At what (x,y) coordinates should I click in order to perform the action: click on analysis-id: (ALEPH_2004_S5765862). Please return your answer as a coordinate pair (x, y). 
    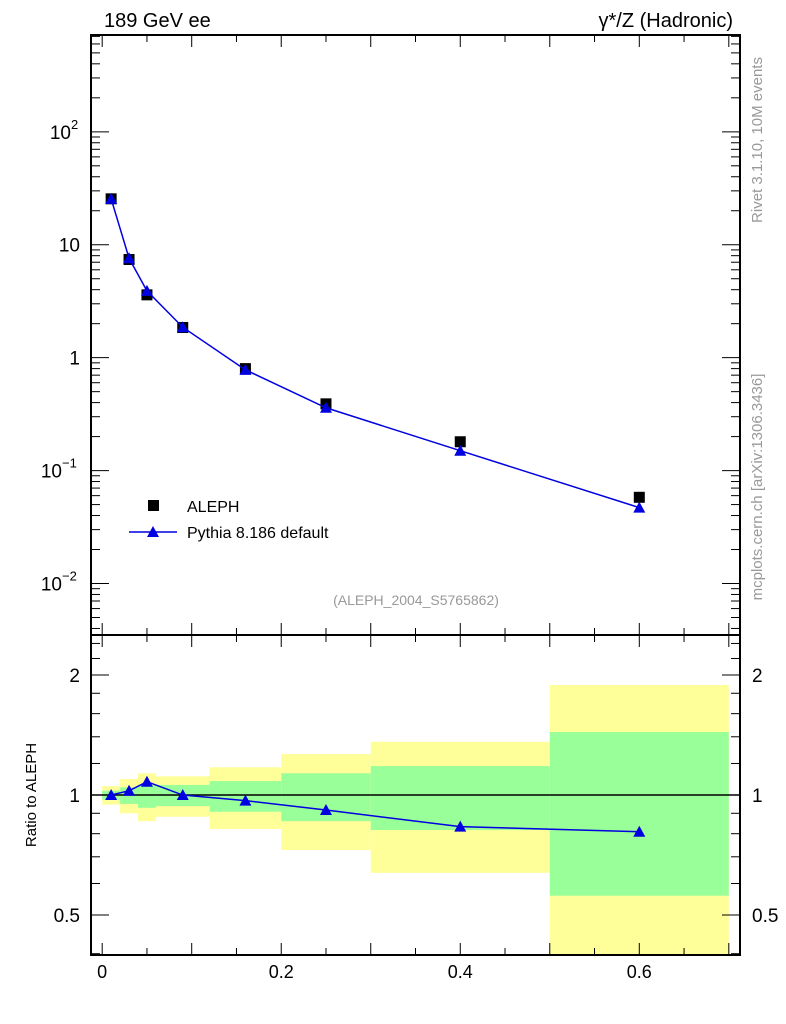
    Looking at the image, I should click on (416, 600).